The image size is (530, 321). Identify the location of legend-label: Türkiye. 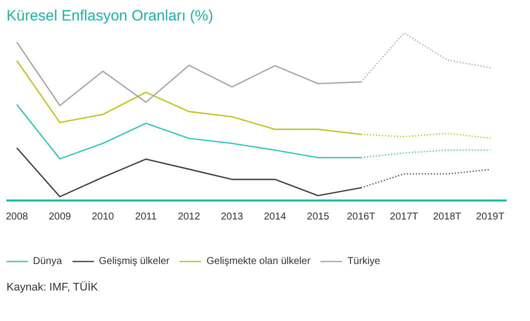
(363, 261).